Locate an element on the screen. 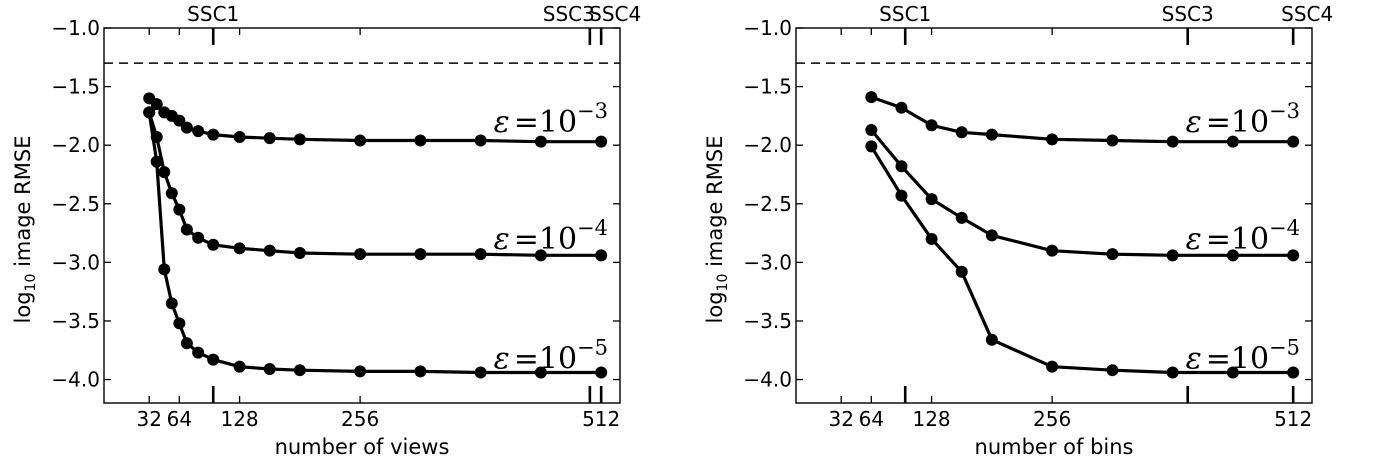 Image resolution: width=1387 pixels, height=465 pixels. y-tick-label: −2.5 is located at coordinates (767, 204).